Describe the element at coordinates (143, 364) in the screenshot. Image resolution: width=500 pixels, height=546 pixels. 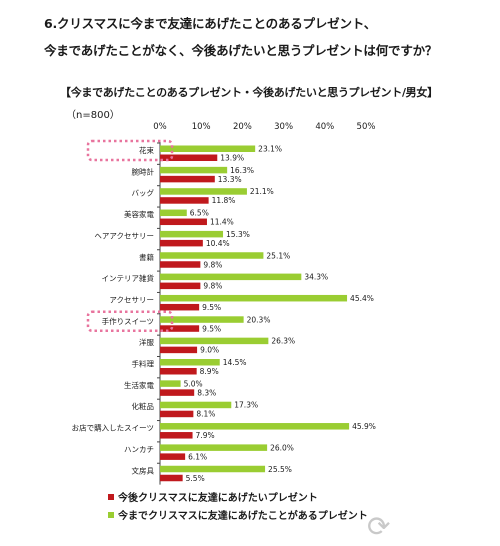
I see `category-label: 手料理` at that location.